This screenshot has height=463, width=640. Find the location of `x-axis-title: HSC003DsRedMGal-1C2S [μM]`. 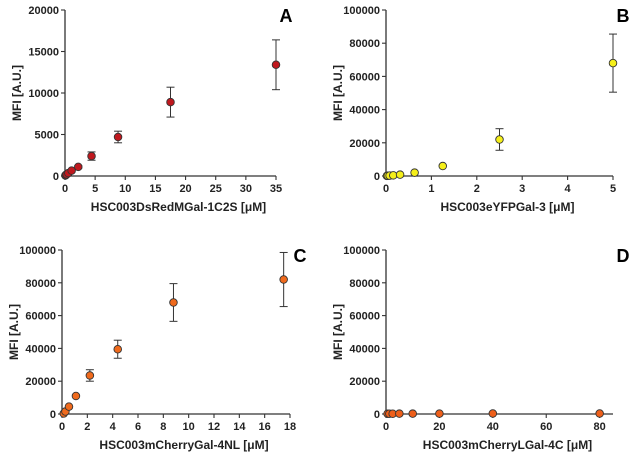

x-axis-title: HSC003DsRedMGal-1C2S [μM] is located at coordinates (178, 207).